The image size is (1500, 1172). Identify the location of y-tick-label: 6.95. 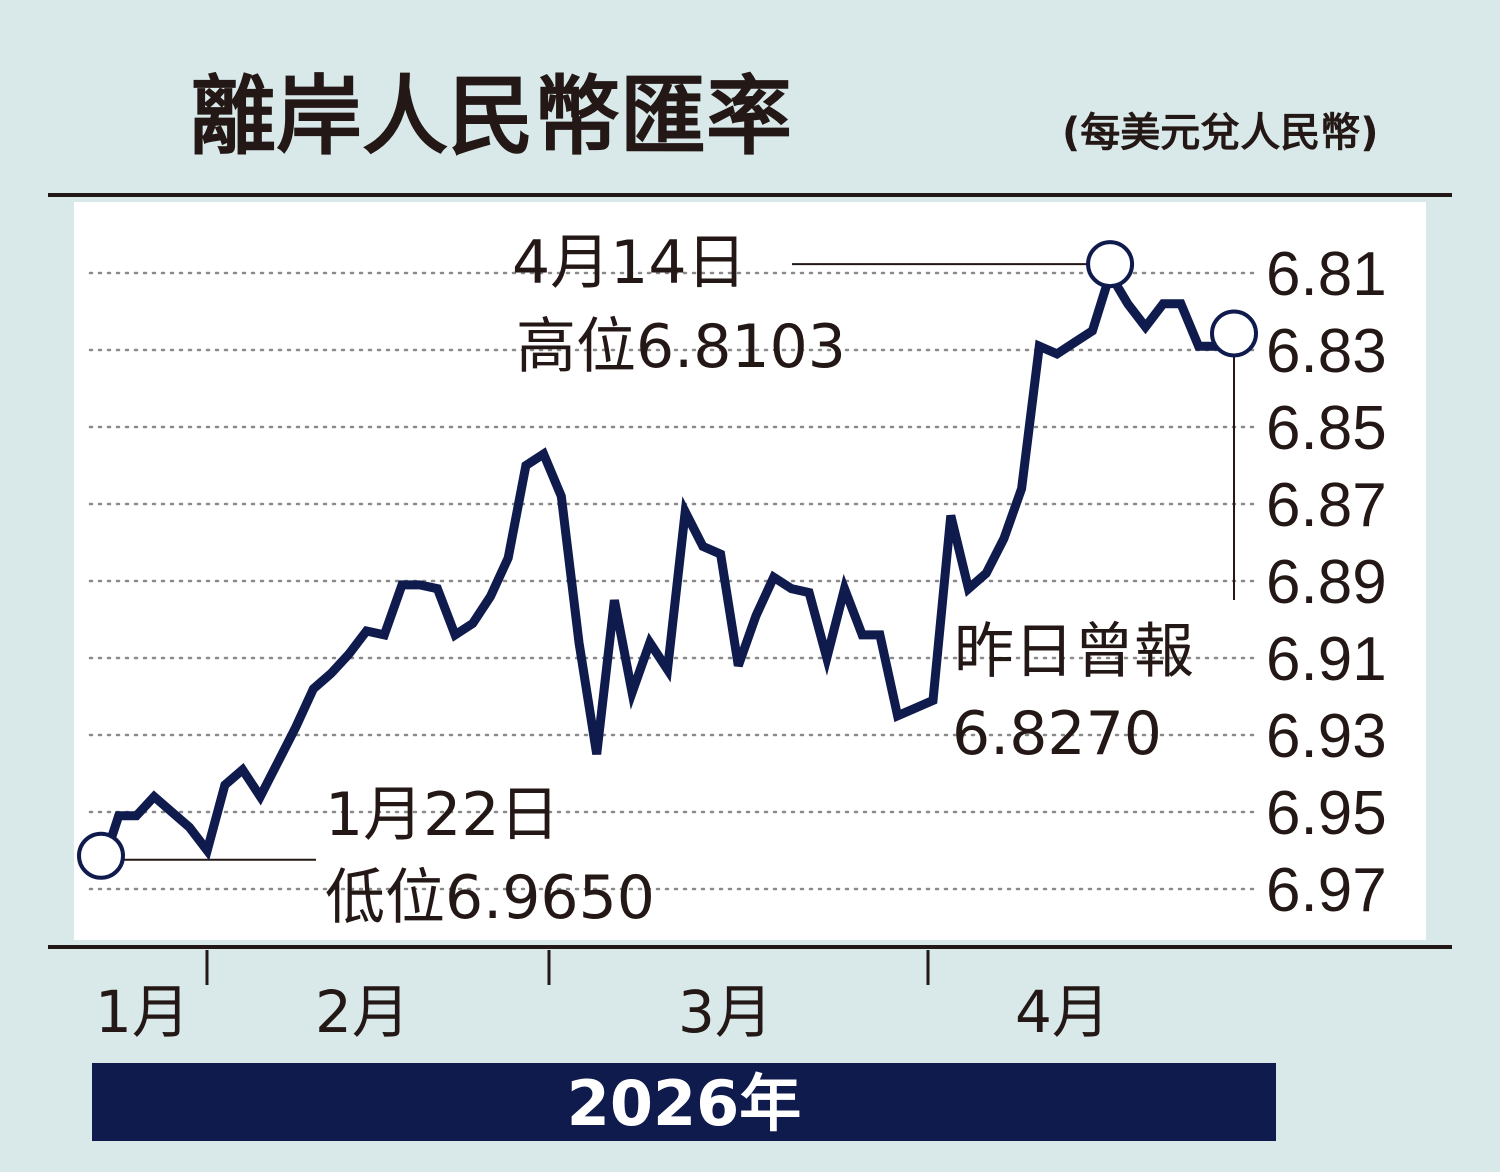
(1326, 813).